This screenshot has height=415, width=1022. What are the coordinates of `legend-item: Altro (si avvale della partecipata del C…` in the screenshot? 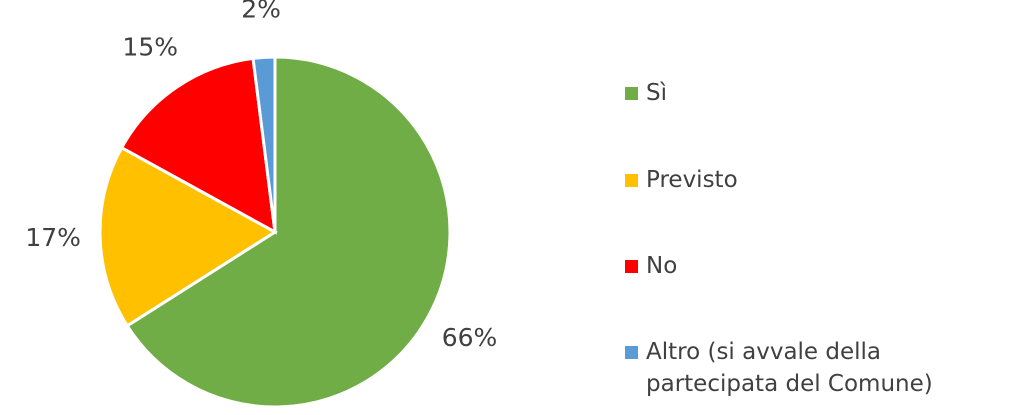 It's located at (823, 368).